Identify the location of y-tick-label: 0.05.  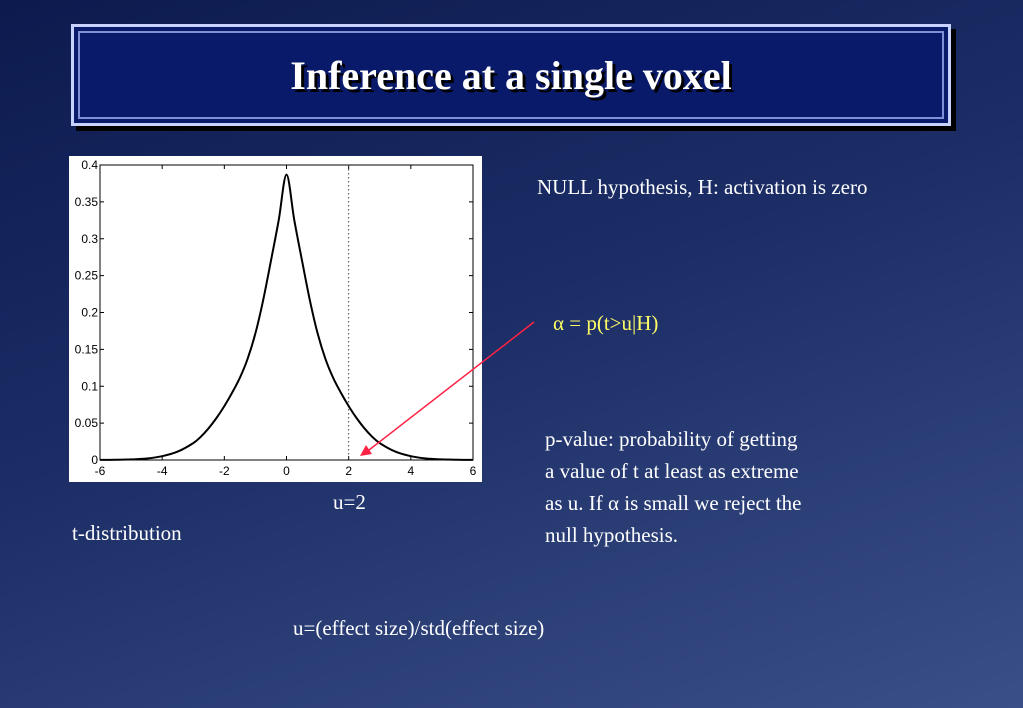
(87, 423).